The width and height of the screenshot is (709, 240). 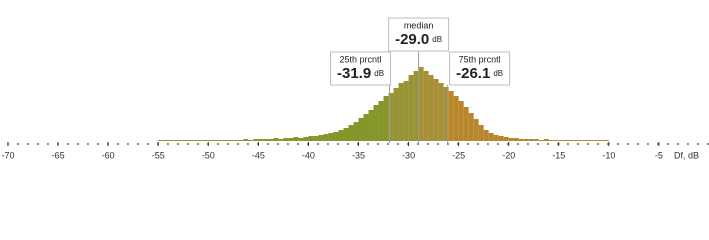 I want to click on marker-label: 25th prcntl, so click(x=361, y=59).